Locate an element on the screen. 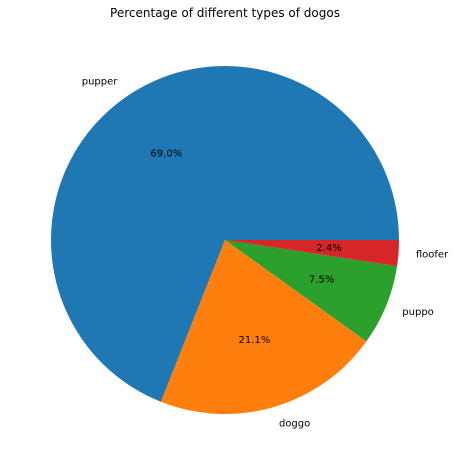 The width and height of the screenshot is (455, 465). chart-title: Percentage of different types of dogos is located at coordinates (225, 13).